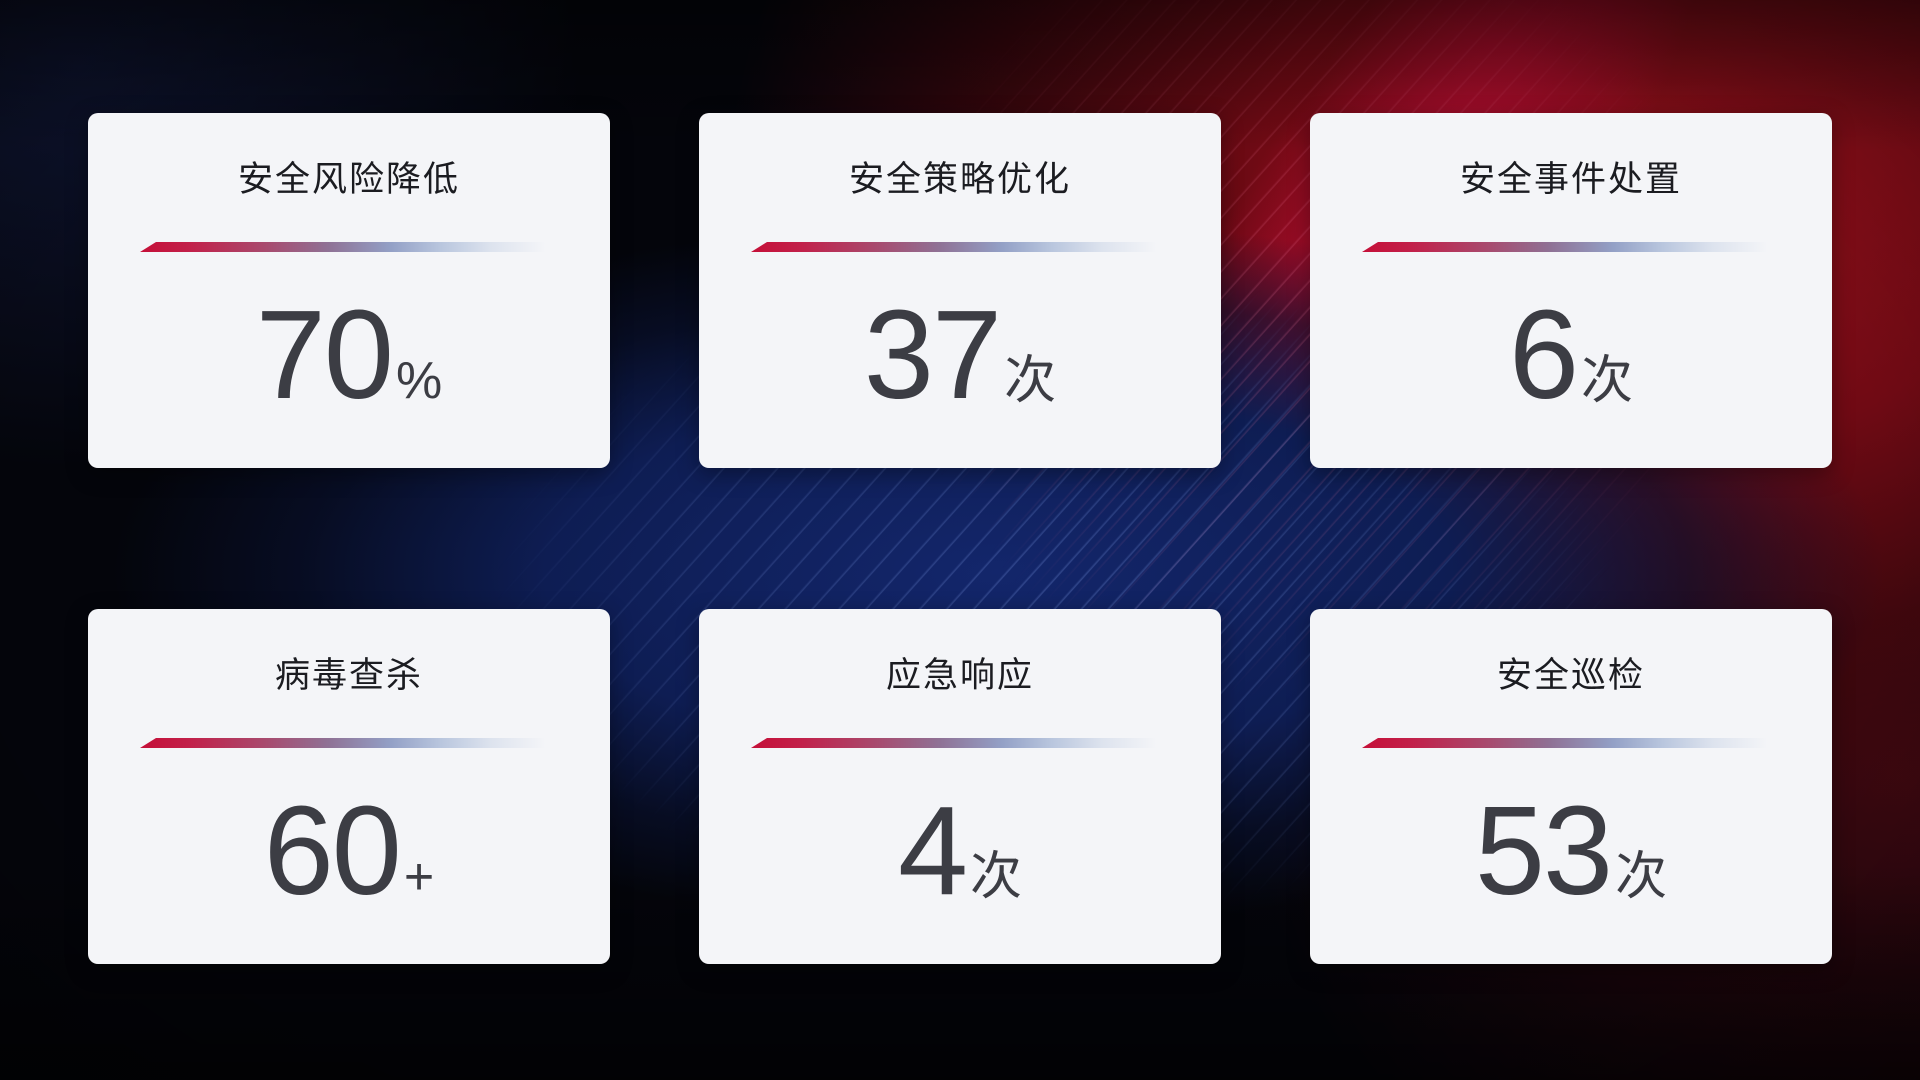 This screenshot has width=1920, height=1080. What do you see at coordinates (1543, 354) in the screenshot?
I see `value-number: 6` at bounding box center [1543, 354].